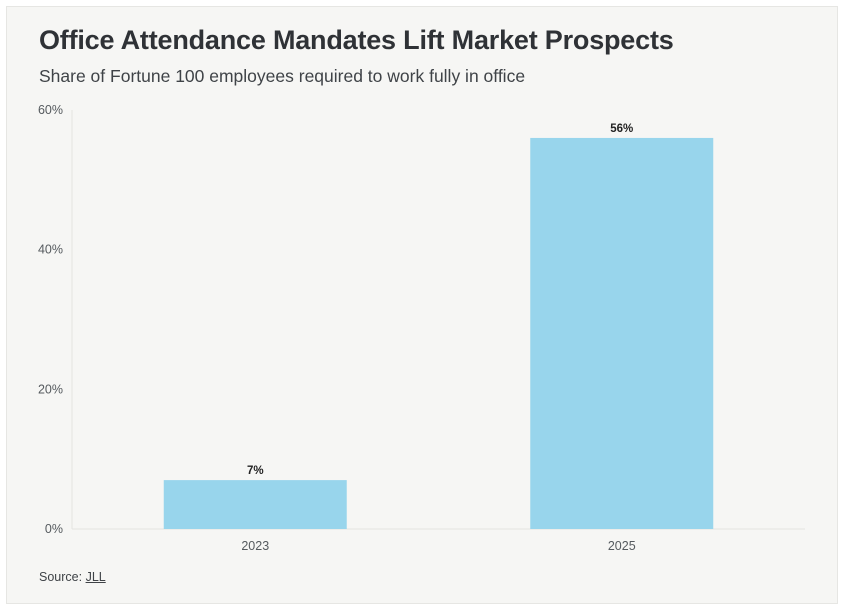 This screenshot has height=610, width=844. I want to click on y-tick-label: 40%, so click(50, 250).